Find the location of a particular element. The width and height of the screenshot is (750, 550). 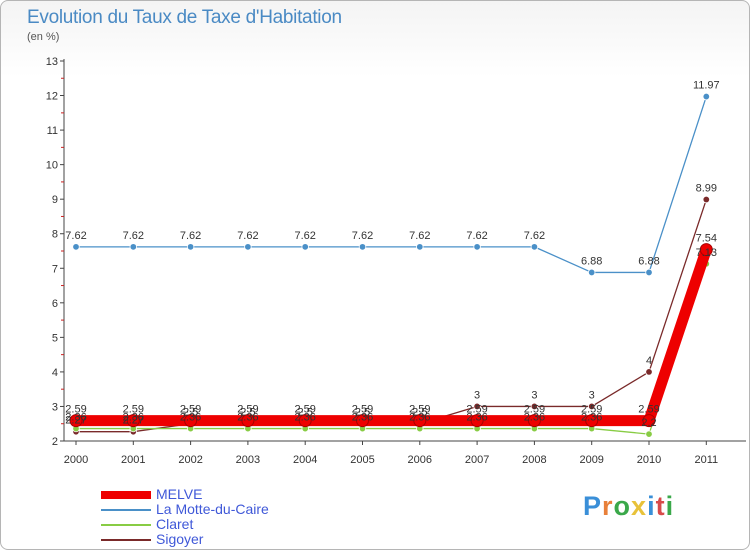

y-tick-label: 4 is located at coordinates (55, 373).